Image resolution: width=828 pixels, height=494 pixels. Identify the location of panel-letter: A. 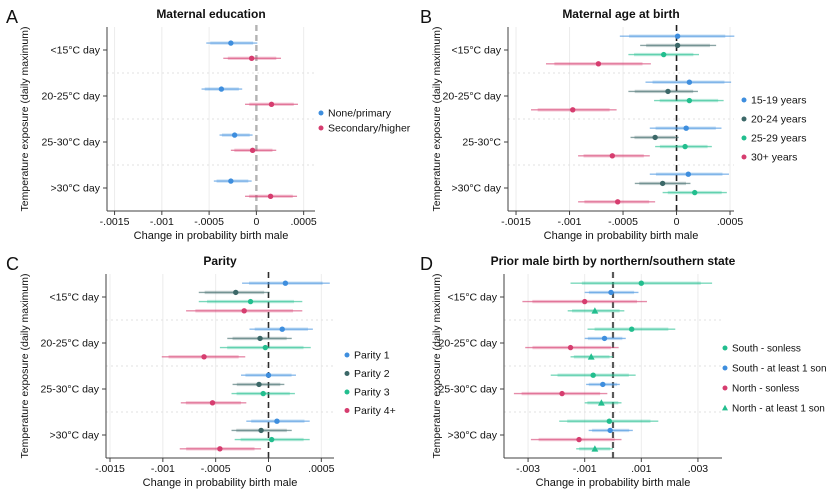
(12, 17).